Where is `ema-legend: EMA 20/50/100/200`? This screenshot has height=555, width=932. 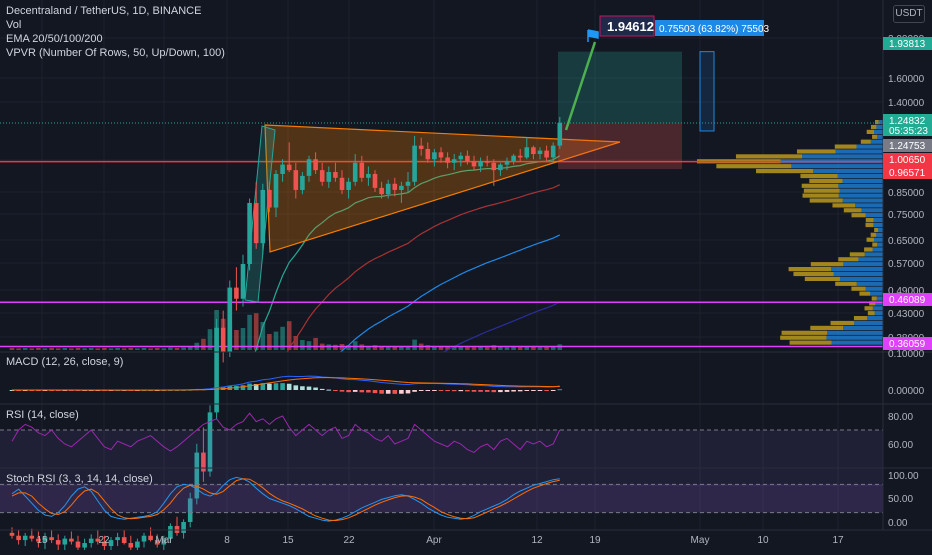
ema-legend: EMA 20/50/100/200 is located at coordinates (54, 39).